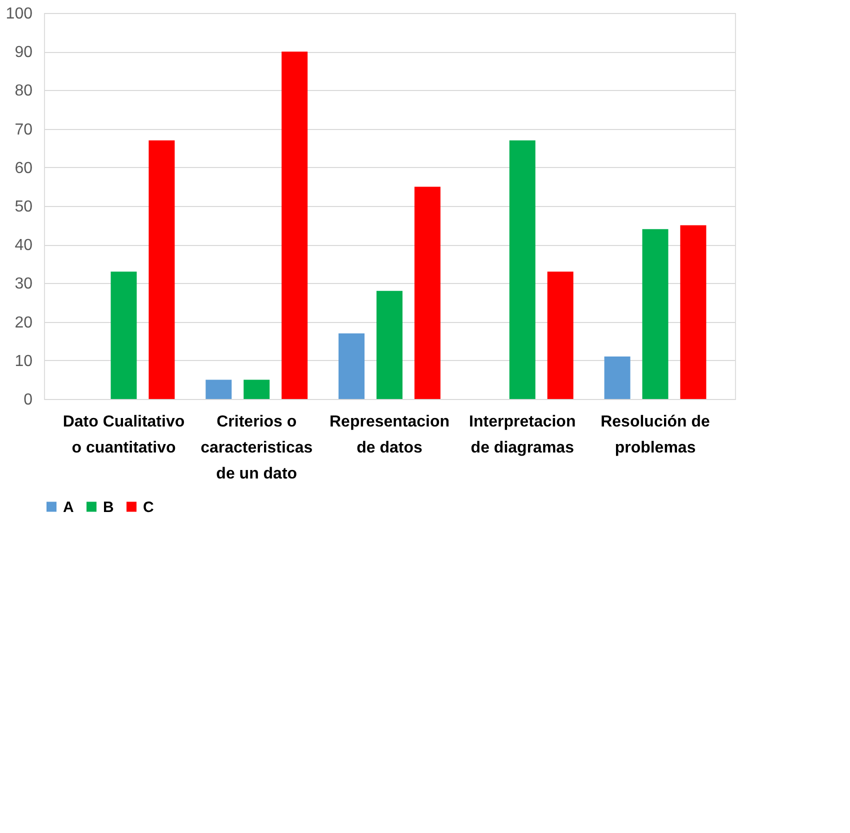 The width and height of the screenshot is (850, 833). I want to click on legend-label: C, so click(148, 507).